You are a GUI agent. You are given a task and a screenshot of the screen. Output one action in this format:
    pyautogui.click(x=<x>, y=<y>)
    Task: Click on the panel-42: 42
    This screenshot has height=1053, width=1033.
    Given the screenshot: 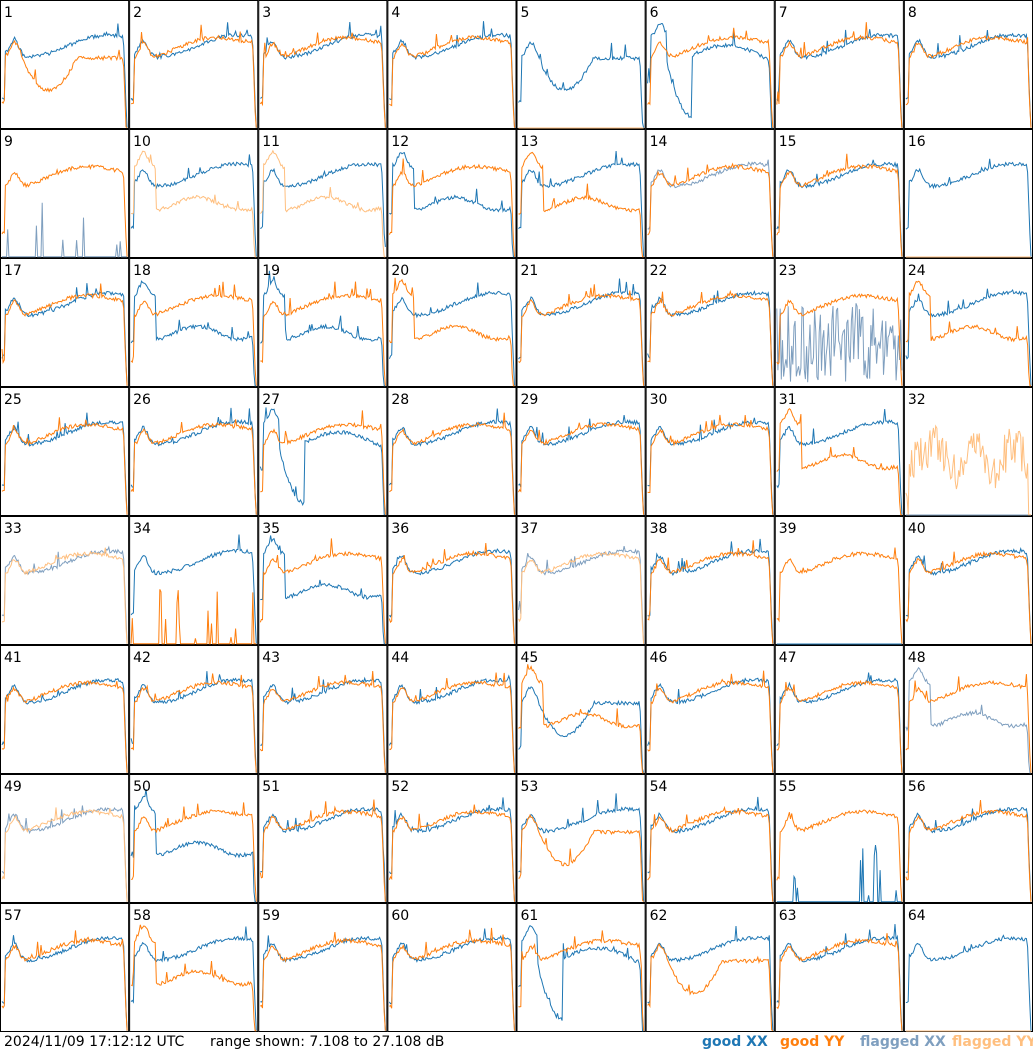 What is the action you would take?
    pyautogui.click(x=194, y=709)
    